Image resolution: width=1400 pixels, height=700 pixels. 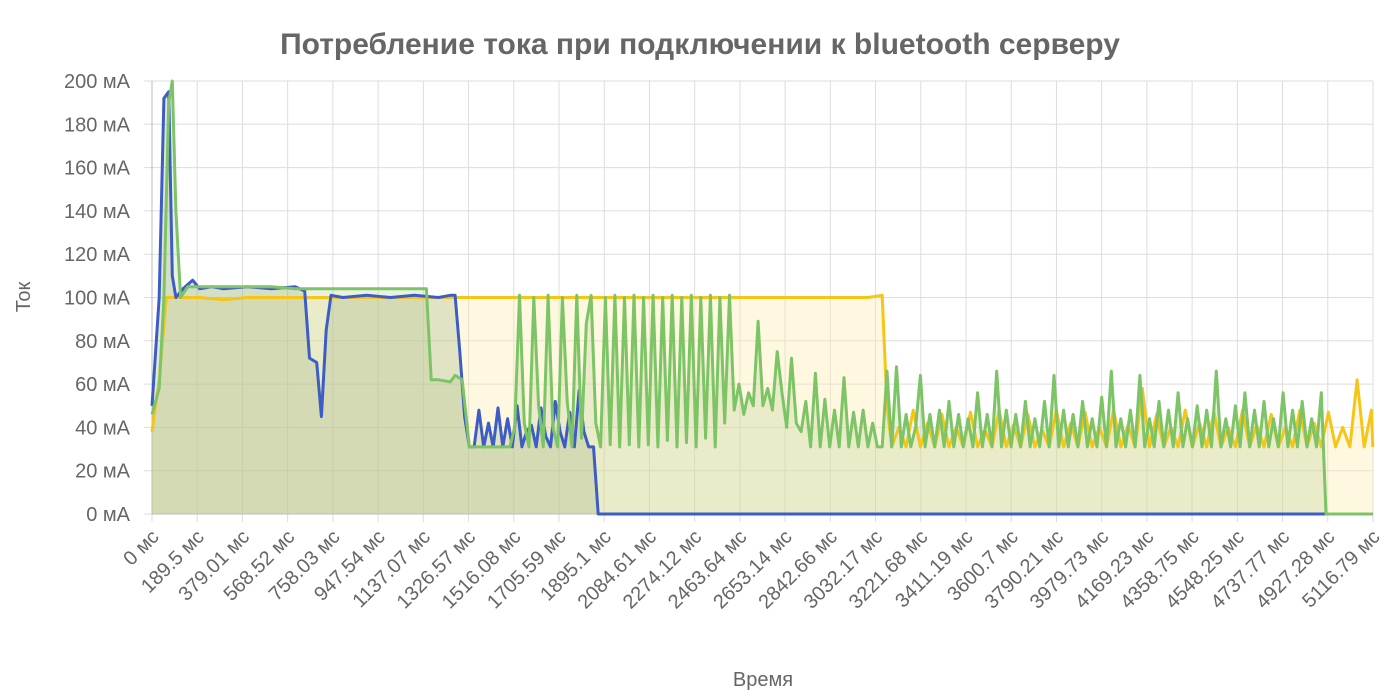 What do you see at coordinates (97, 125) in the screenshot?
I see `y-tick-label: 180 мА` at bounding box center [97, 125].